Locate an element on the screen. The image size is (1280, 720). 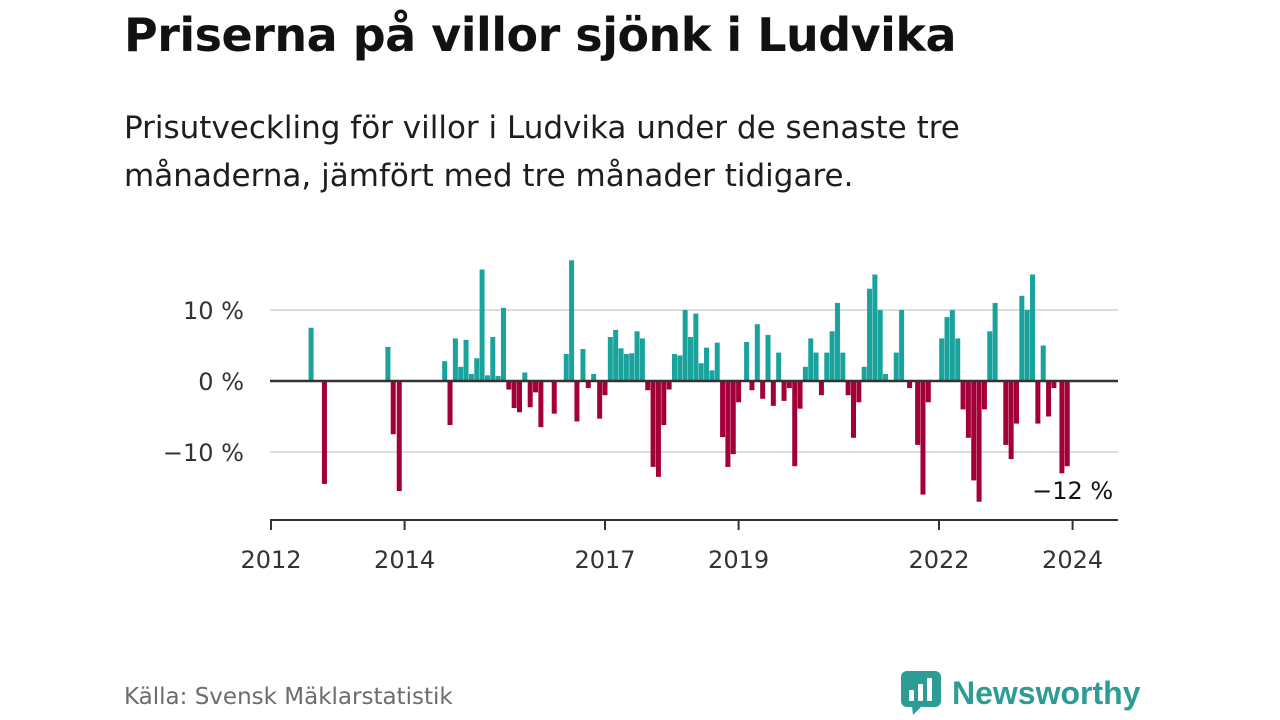
y-tick-label: −10 % is located at coordinates (203, 453).